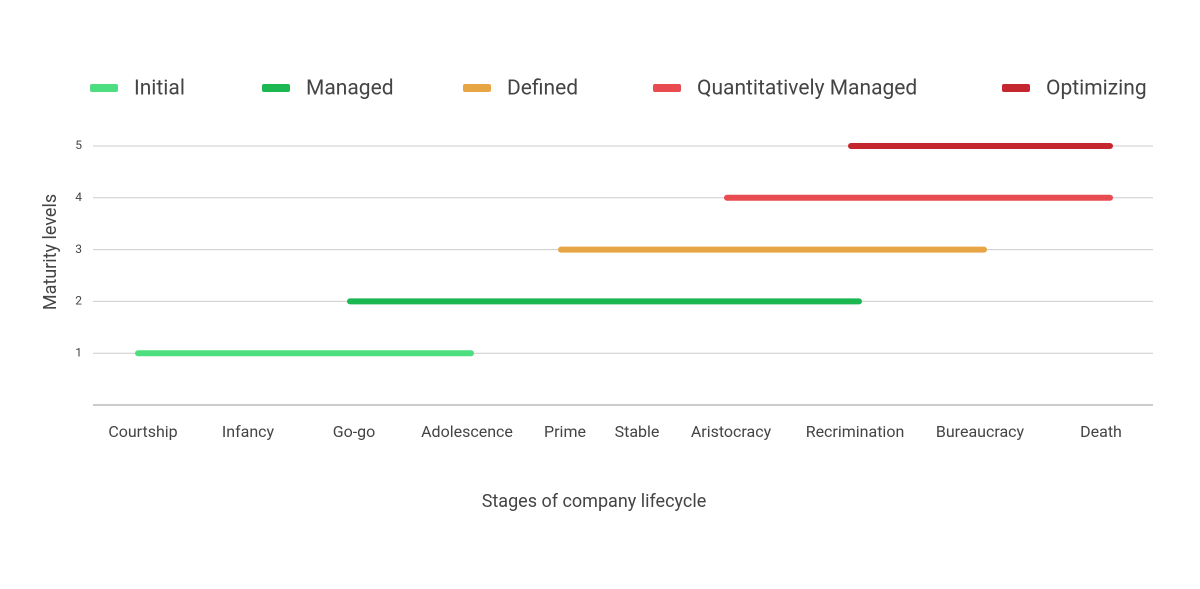 This screenshot has height=589, width=1200. Describe the element at coordinates (565, 431) in the screenshot. I see `x-tick-label: Prime` at that location.